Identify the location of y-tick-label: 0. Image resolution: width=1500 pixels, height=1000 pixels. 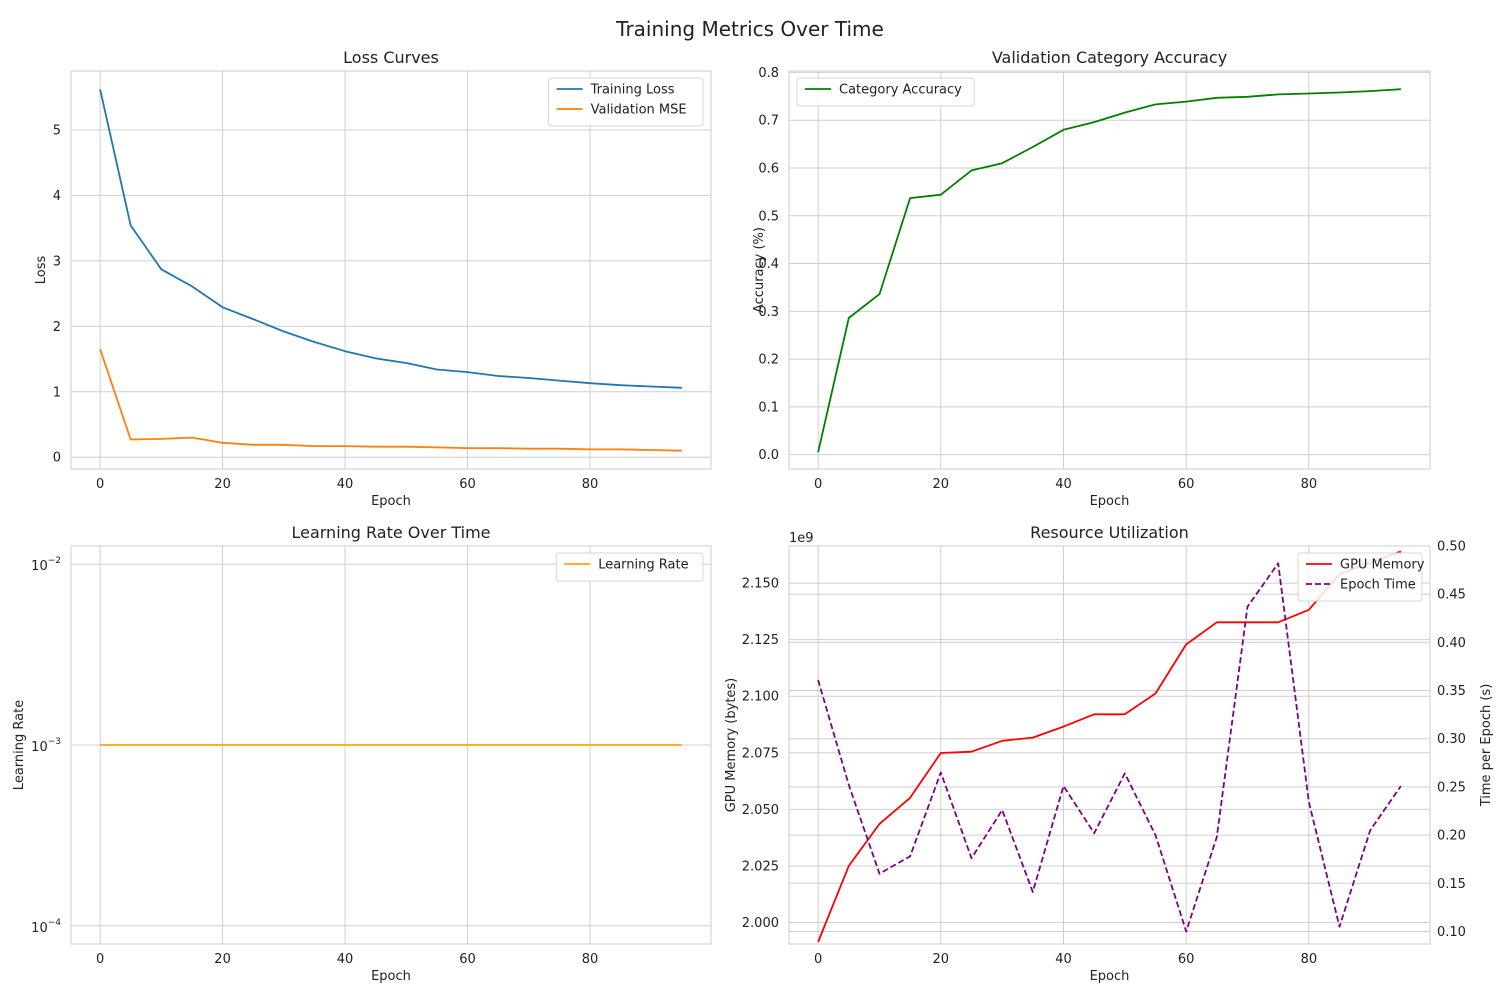
(57, 458).